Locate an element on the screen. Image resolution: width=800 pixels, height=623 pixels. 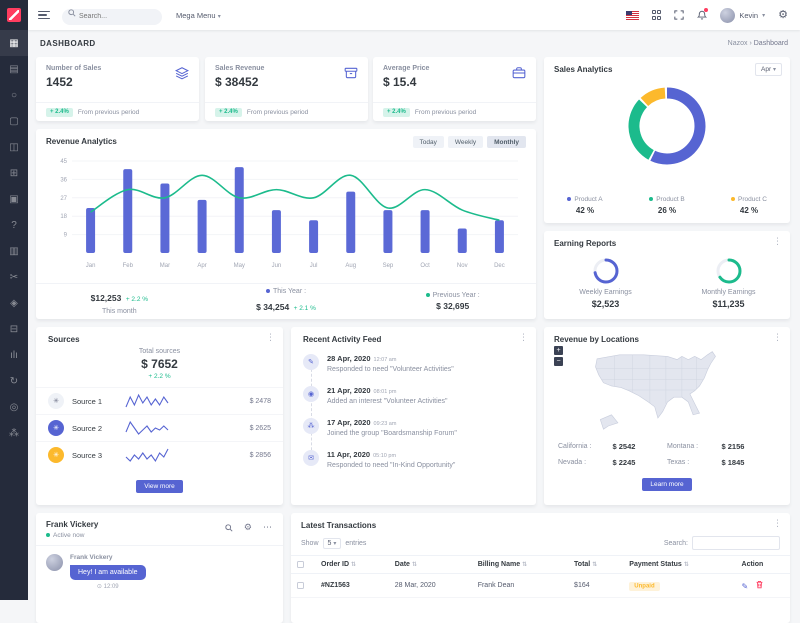
delete-trash-icon is located at coordinates (759, 584).